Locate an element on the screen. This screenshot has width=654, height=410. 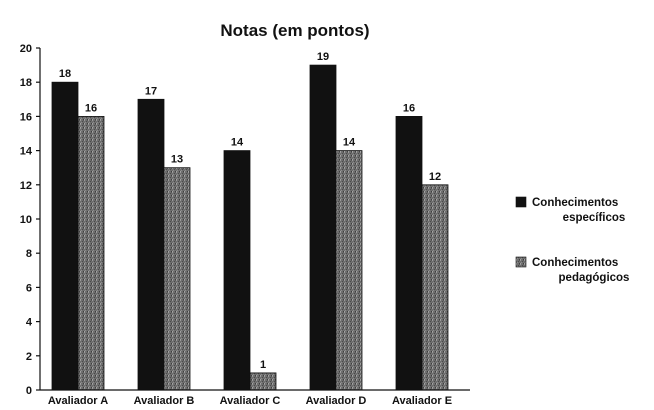
y-tick-label: 20 is located at coordinates (26, 49).